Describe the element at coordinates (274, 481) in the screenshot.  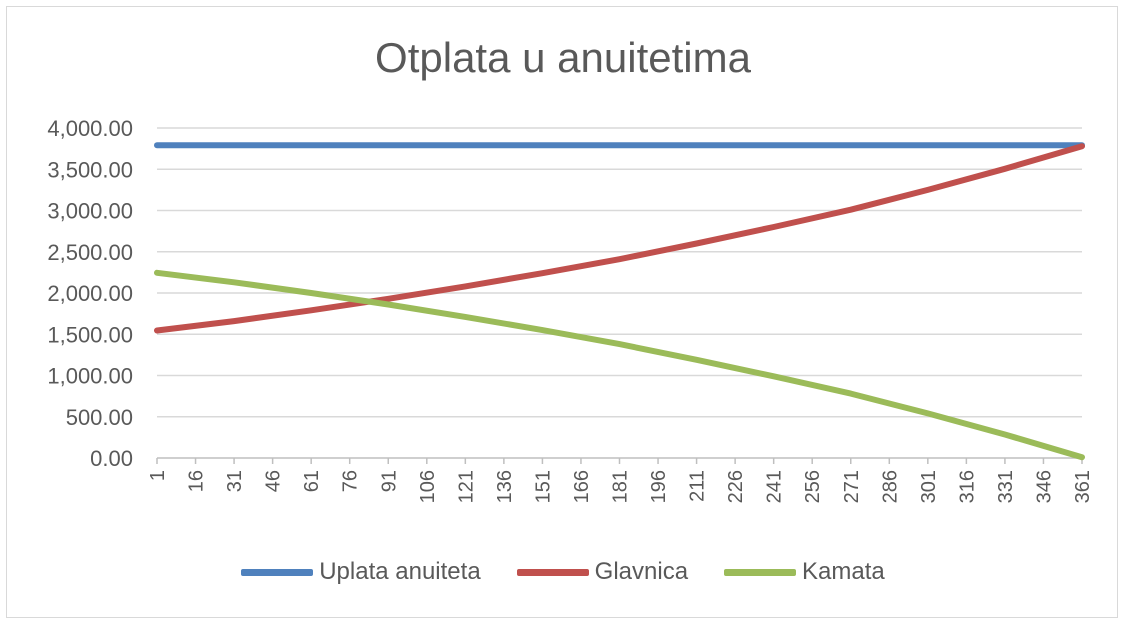
I see `x-tick-label: 46` at that location.